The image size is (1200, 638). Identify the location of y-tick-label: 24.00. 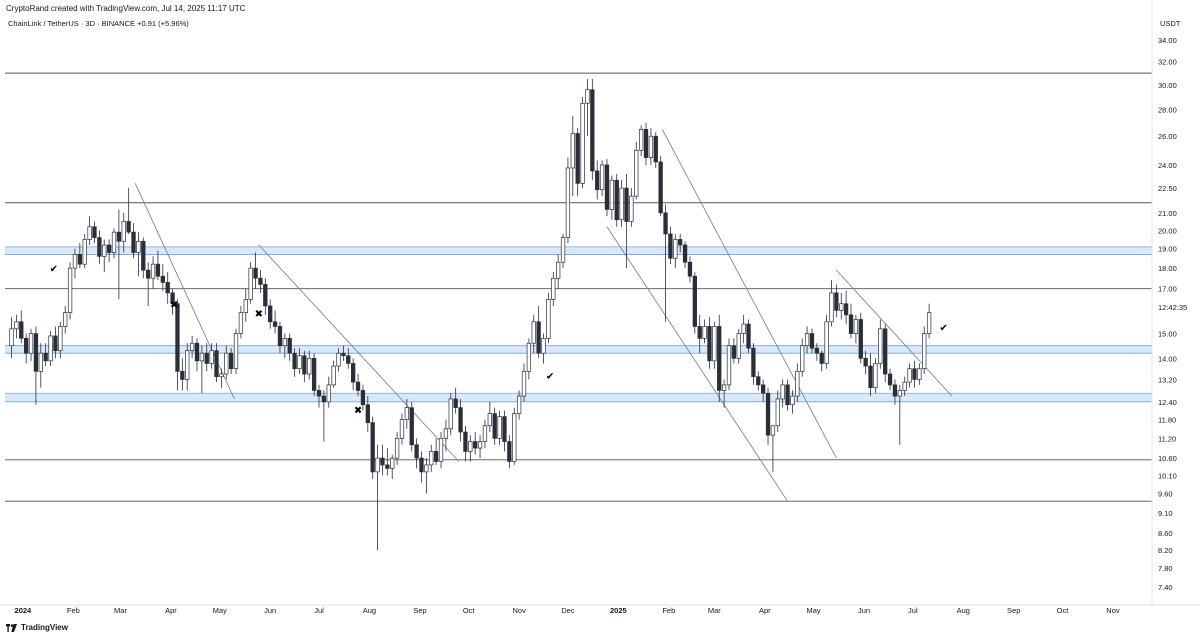
(1167, 165).